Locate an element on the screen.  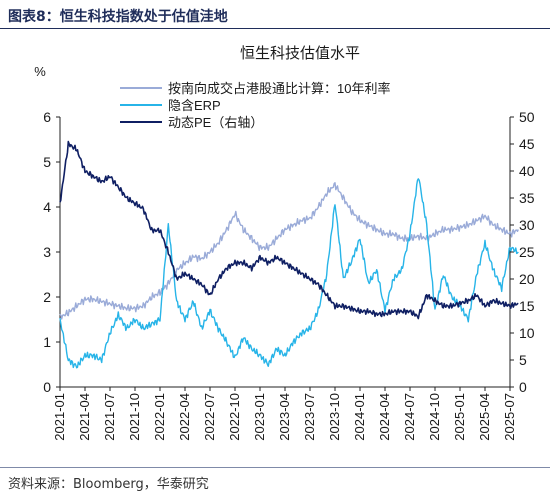
x-tick-label: 2023-01 is located at coordinates (259, 417).